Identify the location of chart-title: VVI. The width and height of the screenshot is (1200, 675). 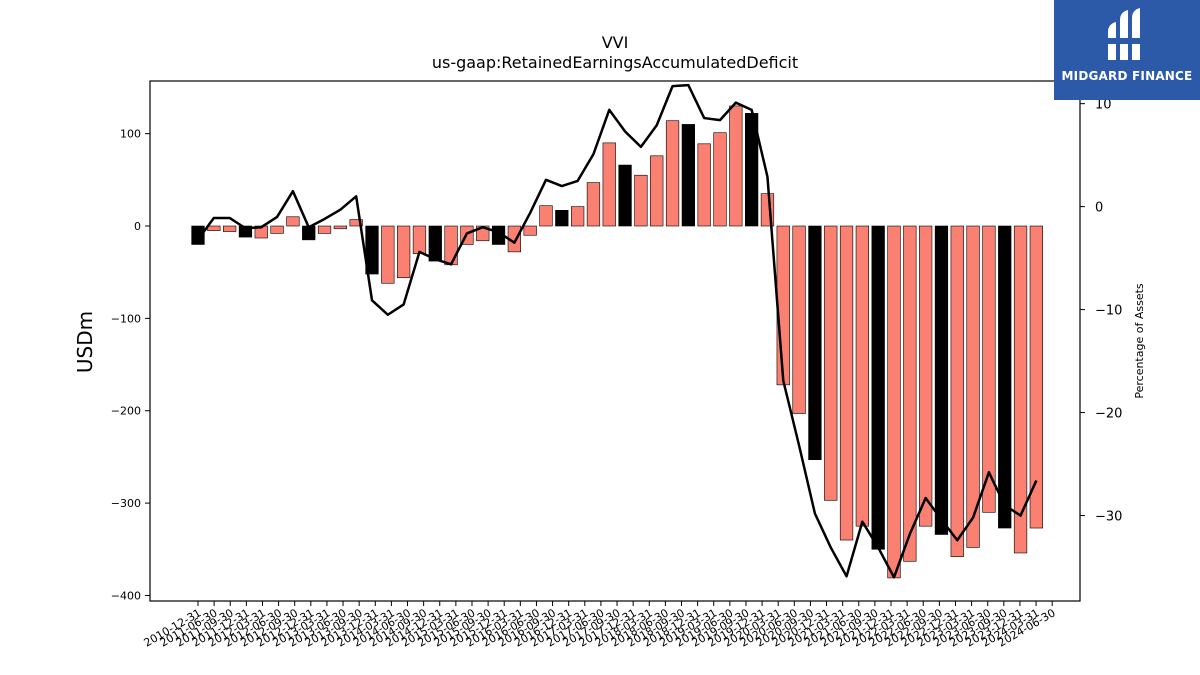
(615, 42).